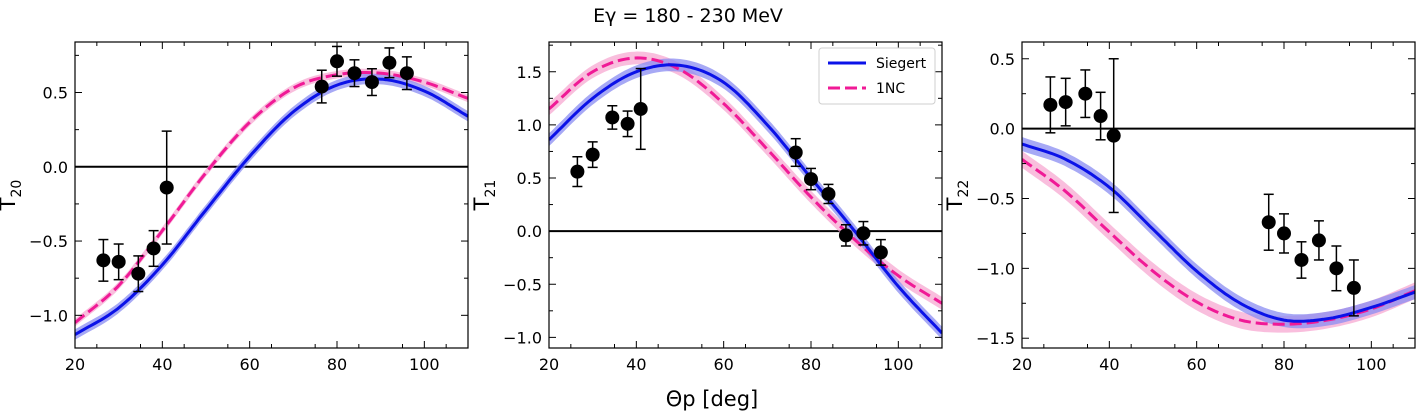 This screenshot has height=420, width=1425. I want to click on y-axis-label: T20, so click(12, 196).